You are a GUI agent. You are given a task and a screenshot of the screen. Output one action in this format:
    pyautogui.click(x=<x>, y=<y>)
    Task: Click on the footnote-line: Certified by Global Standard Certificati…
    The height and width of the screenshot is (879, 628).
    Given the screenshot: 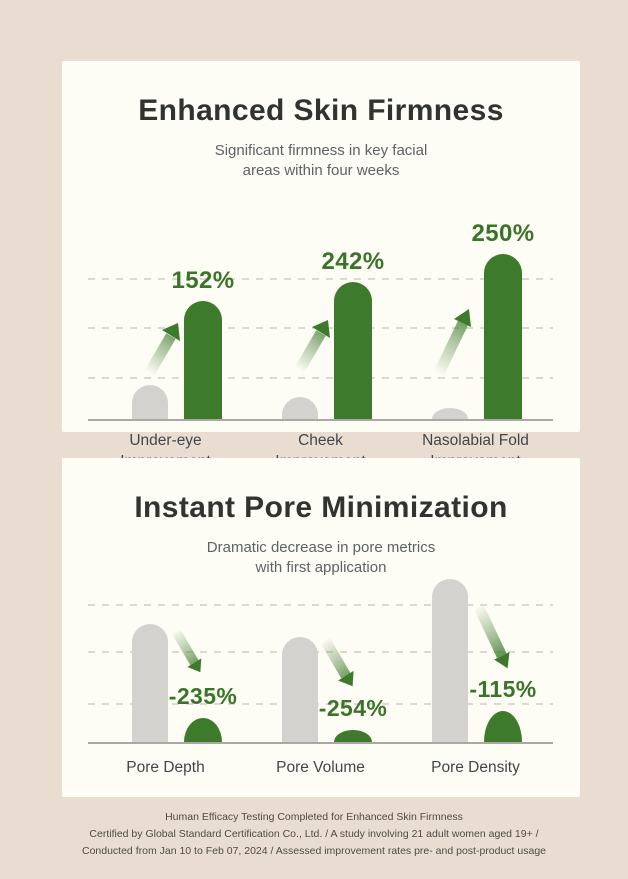 What is the action you would take?
    pyautogui.click(x=314, y=834)
    